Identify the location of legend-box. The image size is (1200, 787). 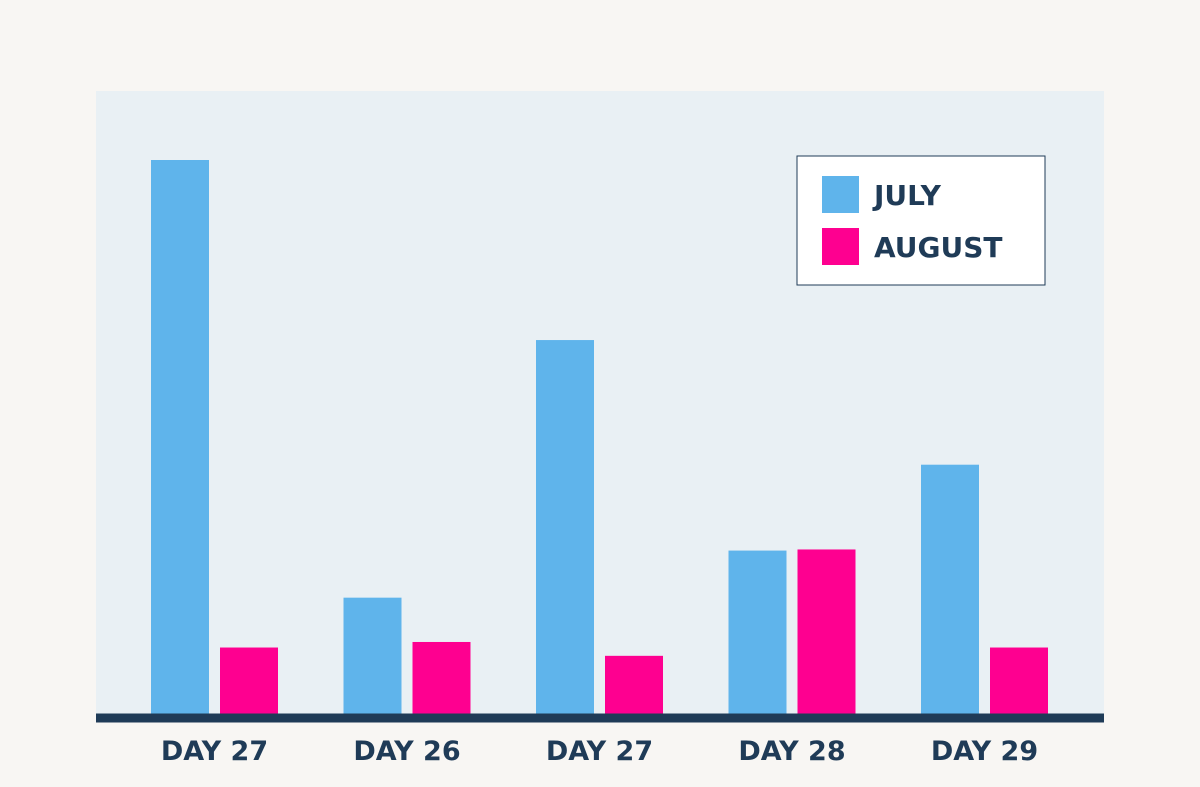
(921, 220).